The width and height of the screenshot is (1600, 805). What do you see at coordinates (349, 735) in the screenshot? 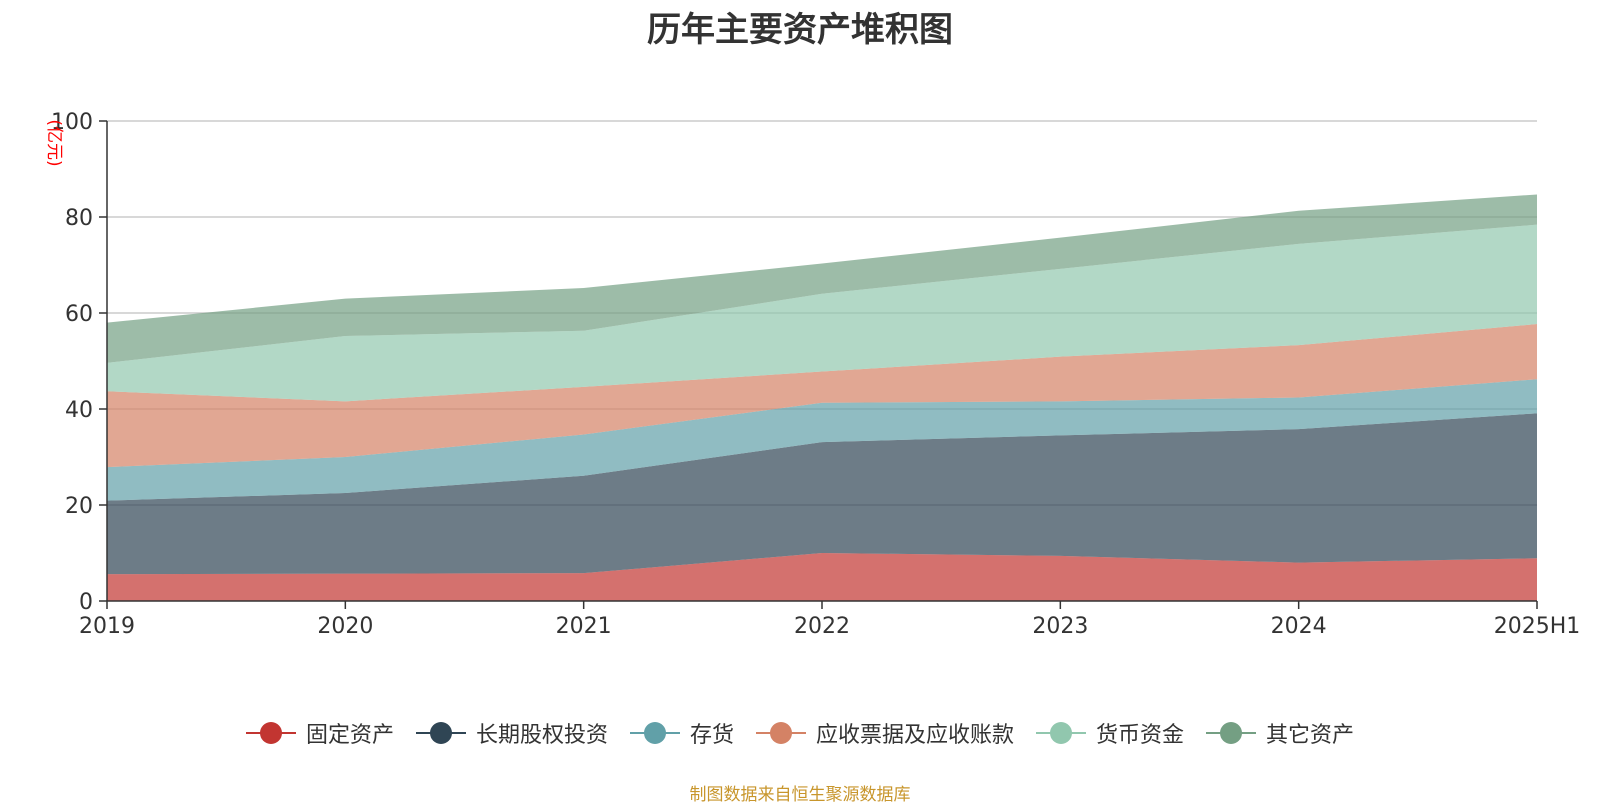
I see `legend-label: 固定资产` at bounding box center [349, 735].